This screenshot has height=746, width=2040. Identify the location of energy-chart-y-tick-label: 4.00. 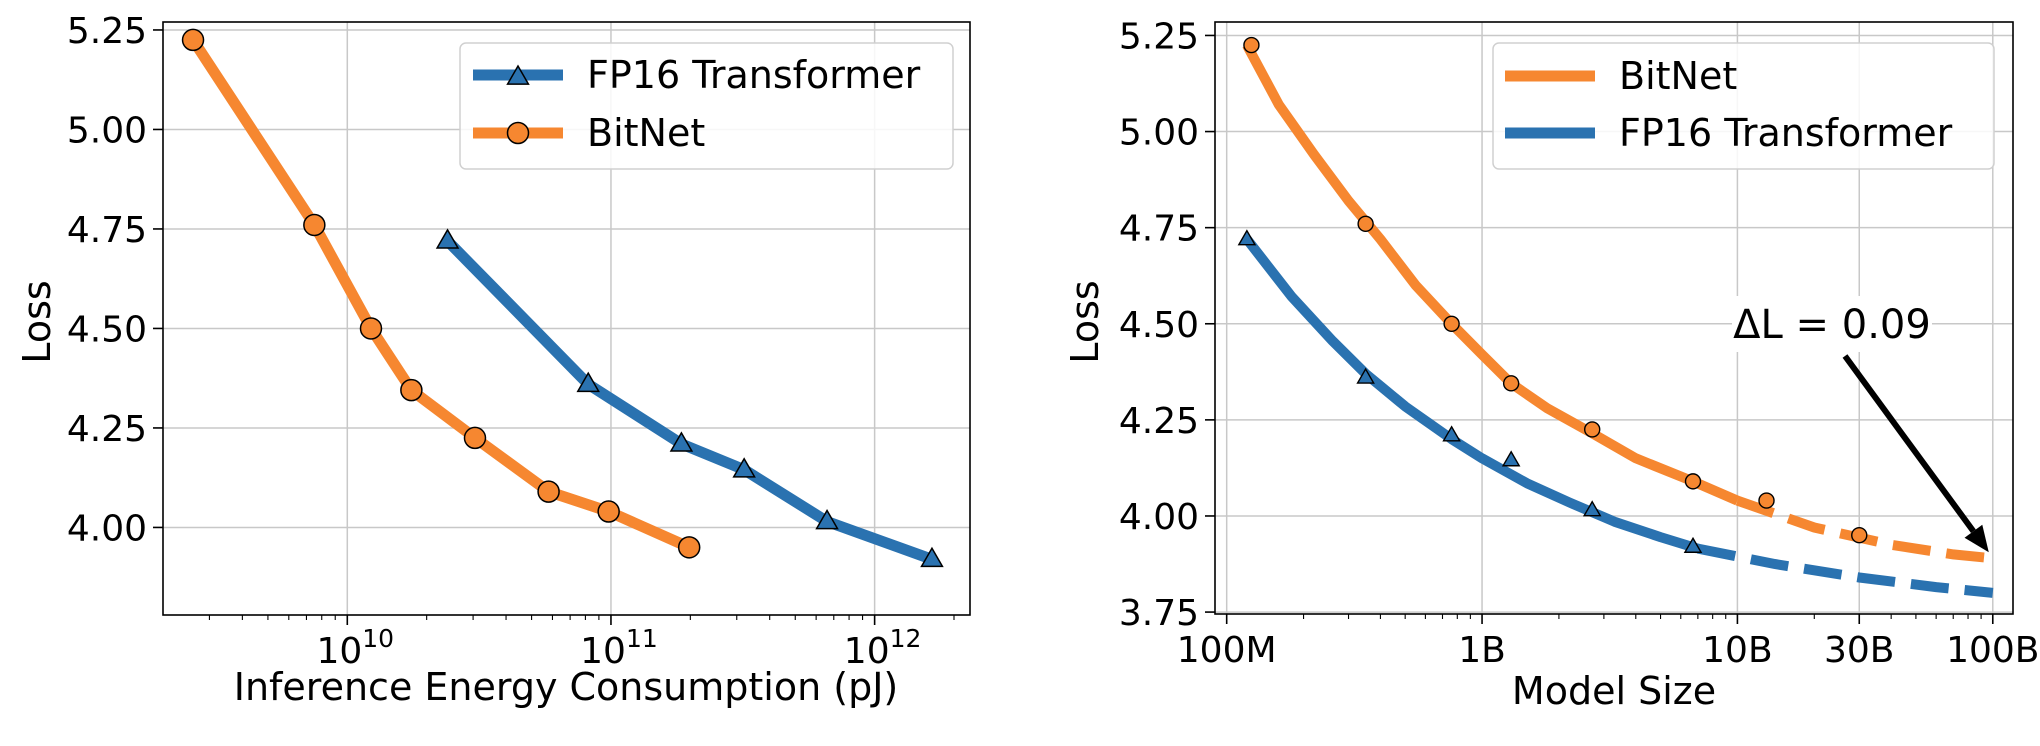
(107, 528).